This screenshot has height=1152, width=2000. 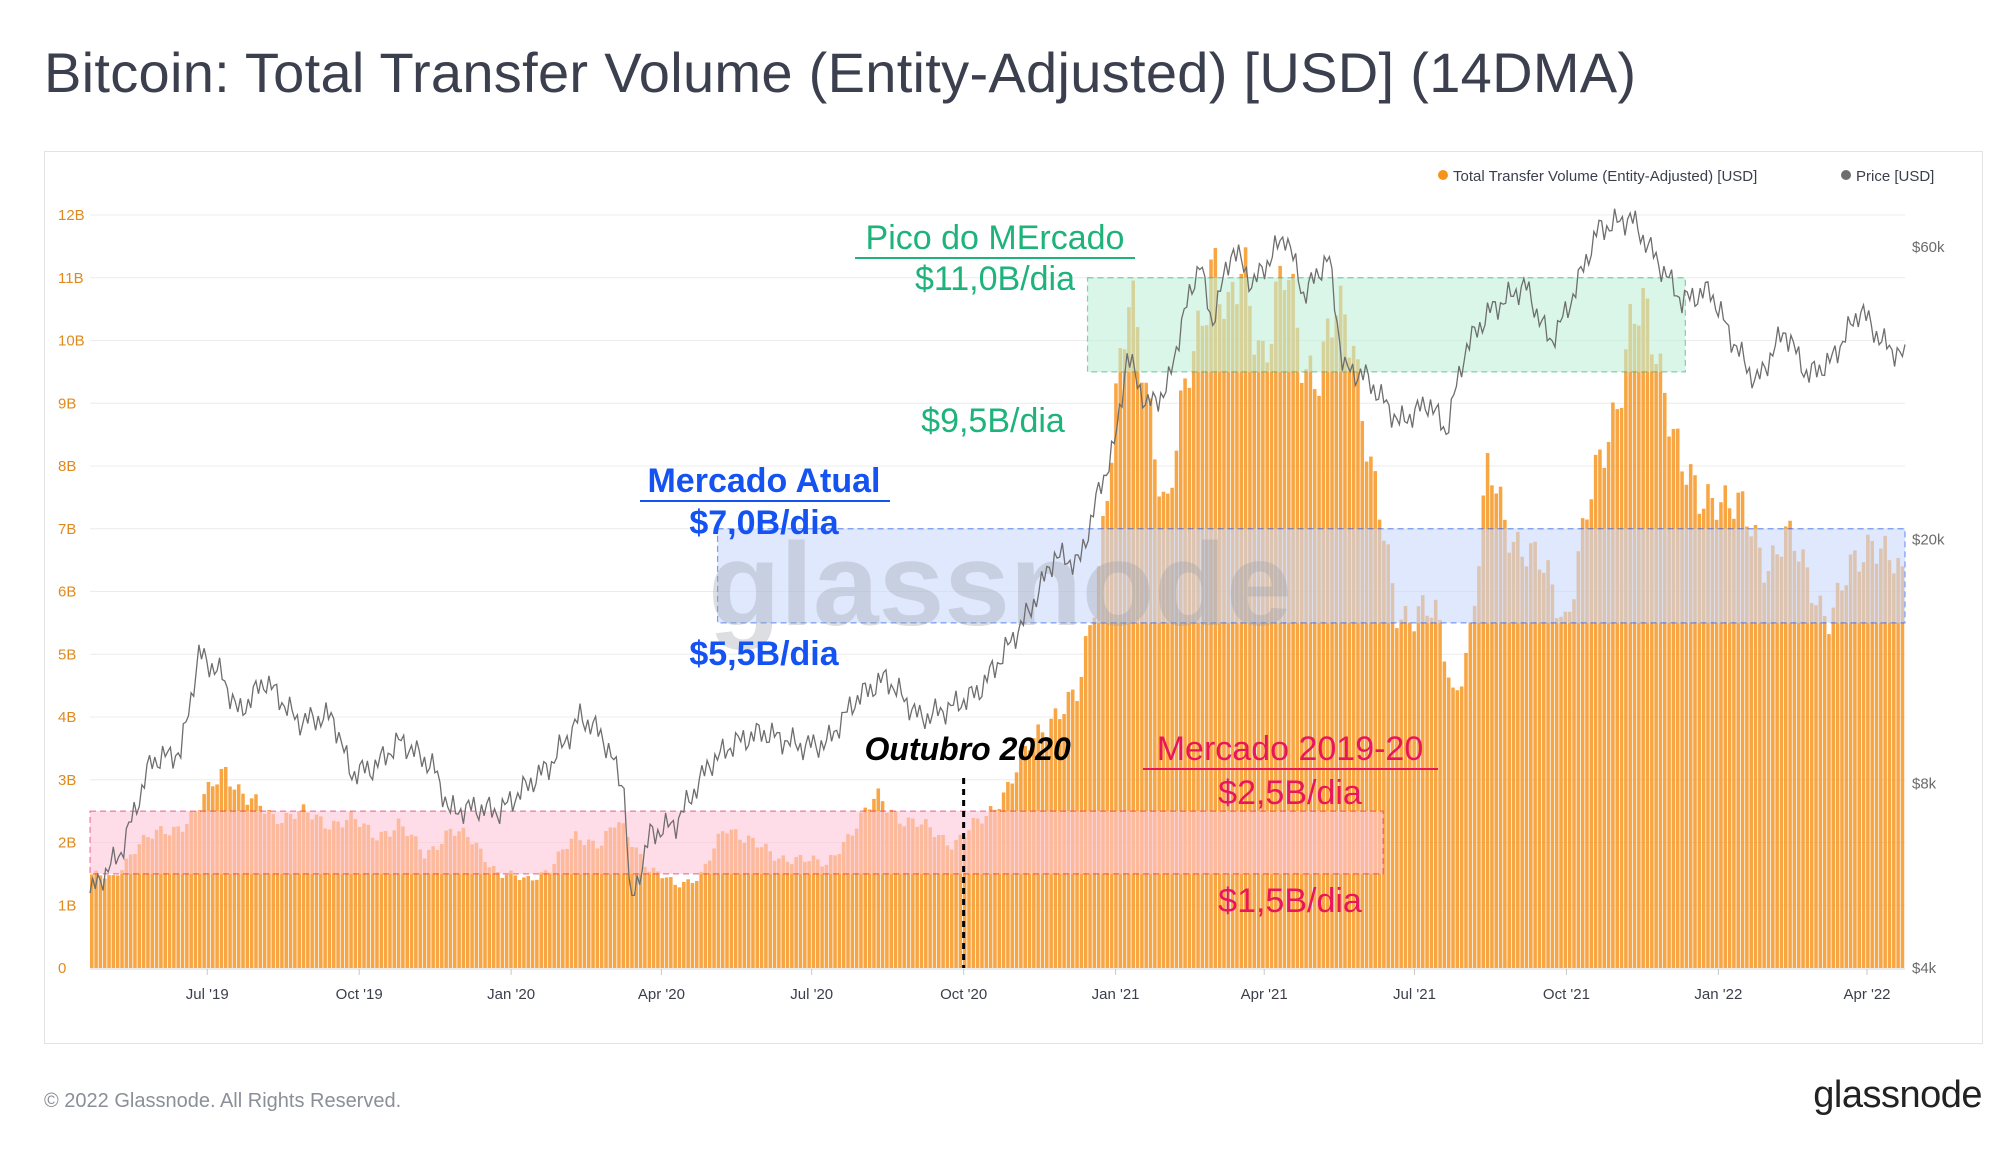 I want to click on x-tick-label: Jan '22, so click(x=1718, y=994).